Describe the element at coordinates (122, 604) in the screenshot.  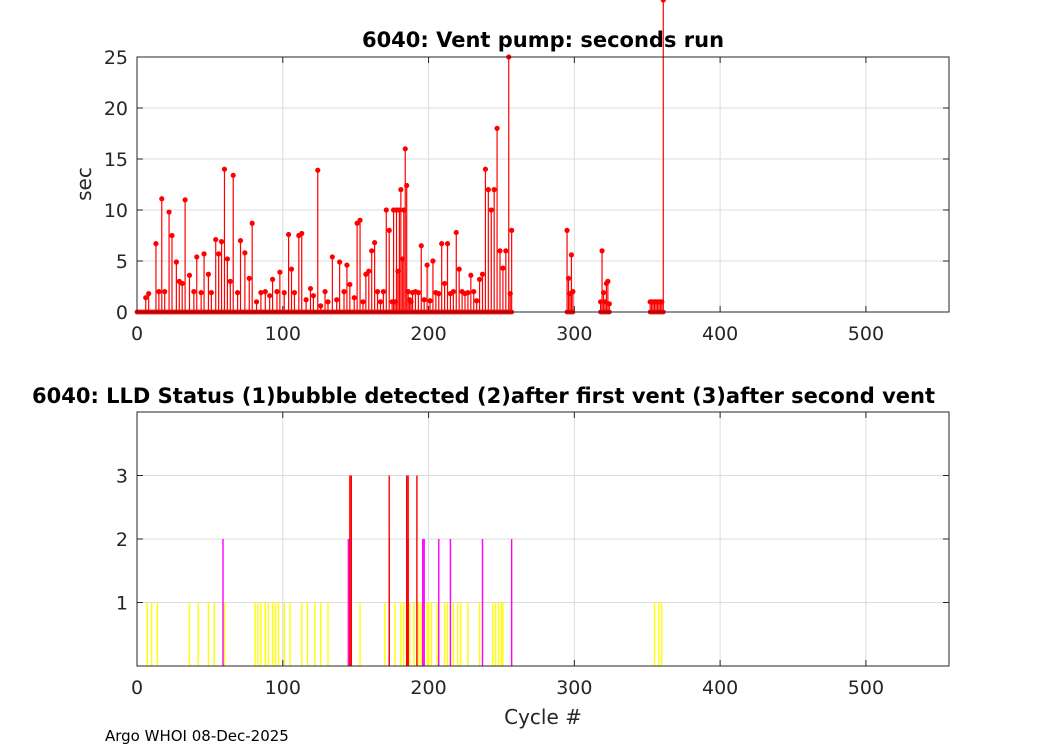
I see `y-tick-label: 1` at that location.